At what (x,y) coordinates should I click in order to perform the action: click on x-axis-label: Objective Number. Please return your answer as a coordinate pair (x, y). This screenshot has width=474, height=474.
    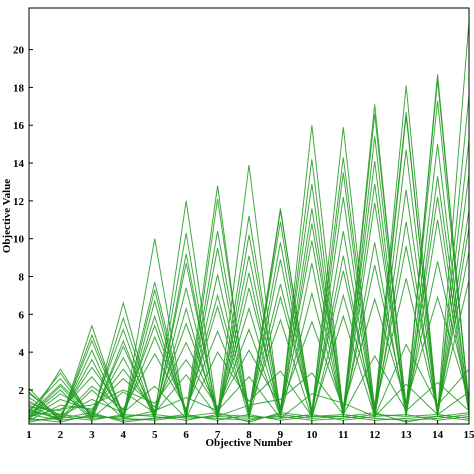
    Looking at the image, I should click on (248, 443).